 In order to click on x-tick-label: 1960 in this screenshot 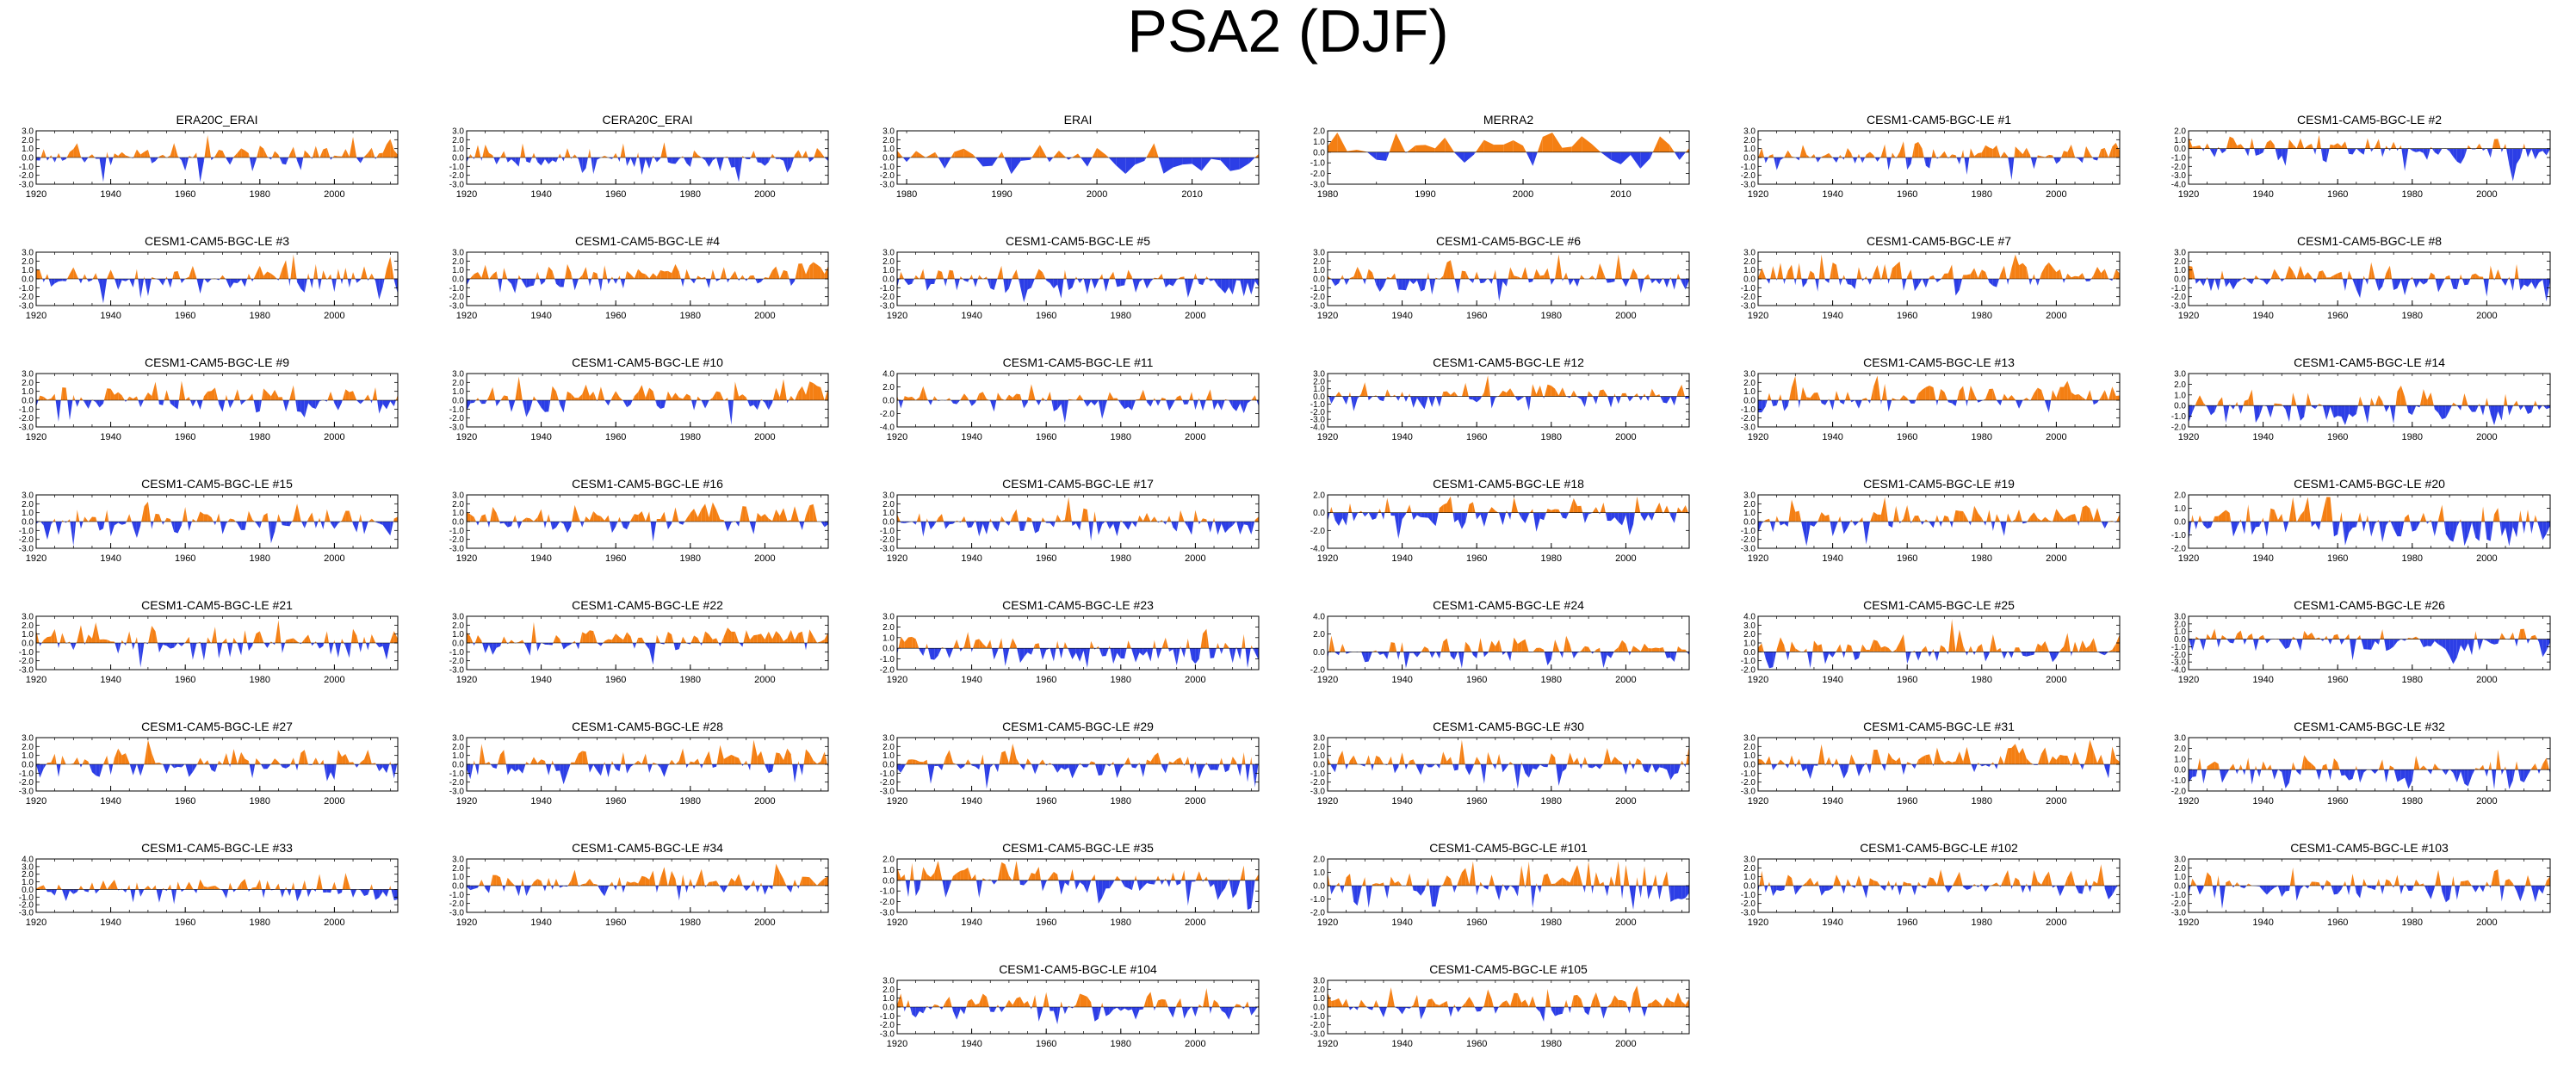, I will do `click(616, 558)`.